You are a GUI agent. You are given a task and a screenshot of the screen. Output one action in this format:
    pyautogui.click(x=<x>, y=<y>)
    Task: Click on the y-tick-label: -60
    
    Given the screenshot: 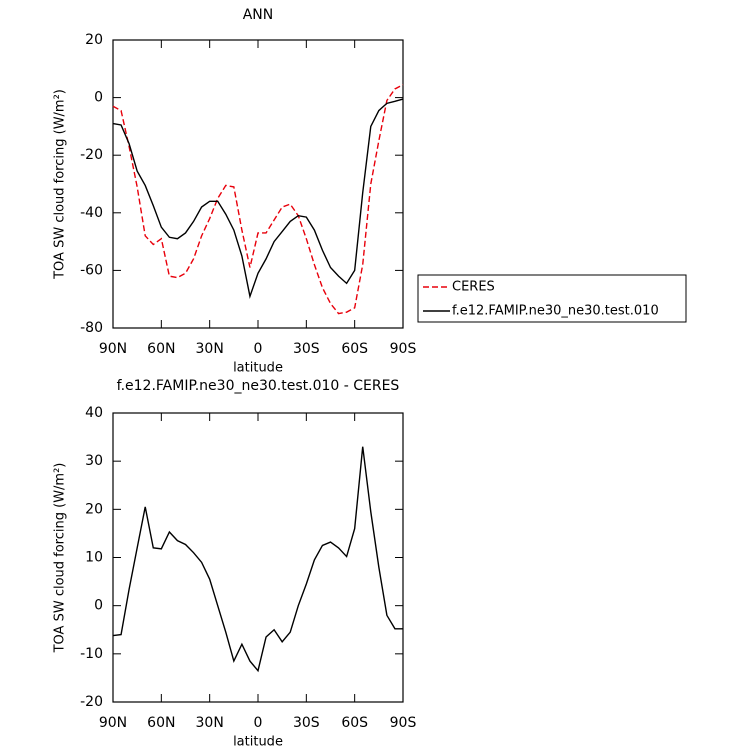 What is the action you would take?
    pyautogui.click(x=91, y=270)
    